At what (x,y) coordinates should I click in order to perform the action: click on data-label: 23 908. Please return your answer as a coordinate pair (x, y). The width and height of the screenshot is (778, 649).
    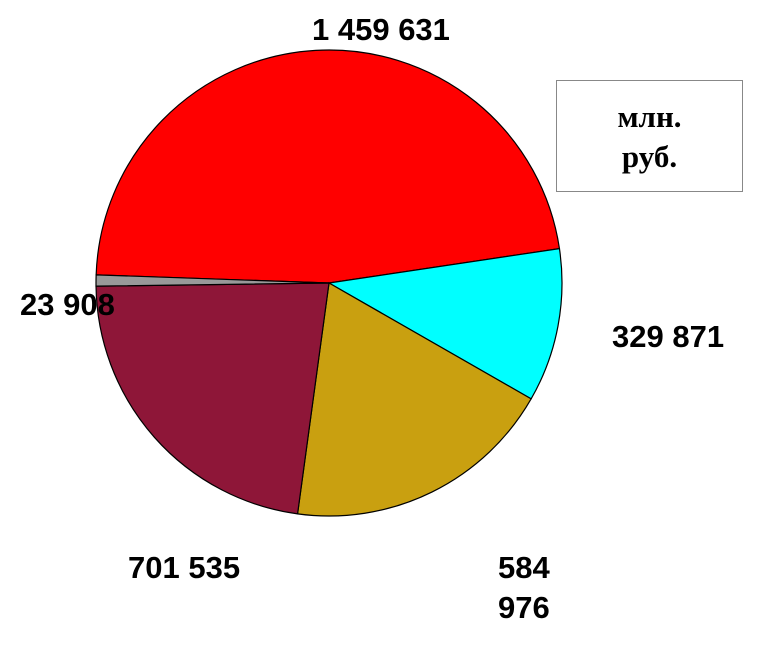
    Looking at the image, I should click on (67, 304).